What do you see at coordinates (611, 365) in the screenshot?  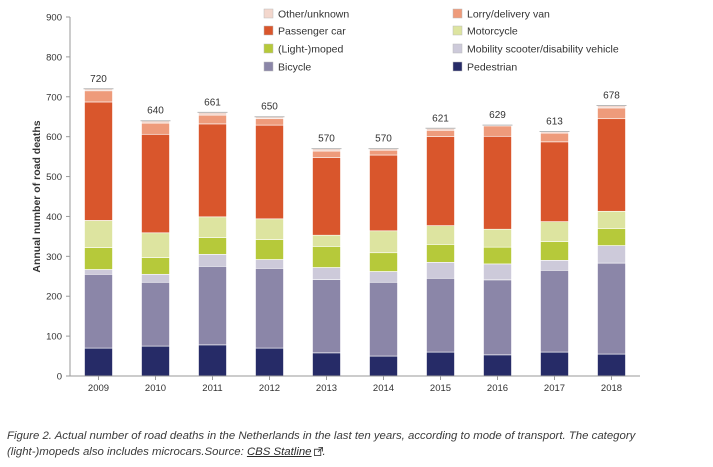 I see `segment-pedestrian-2018` at bounding box center [611, 365].